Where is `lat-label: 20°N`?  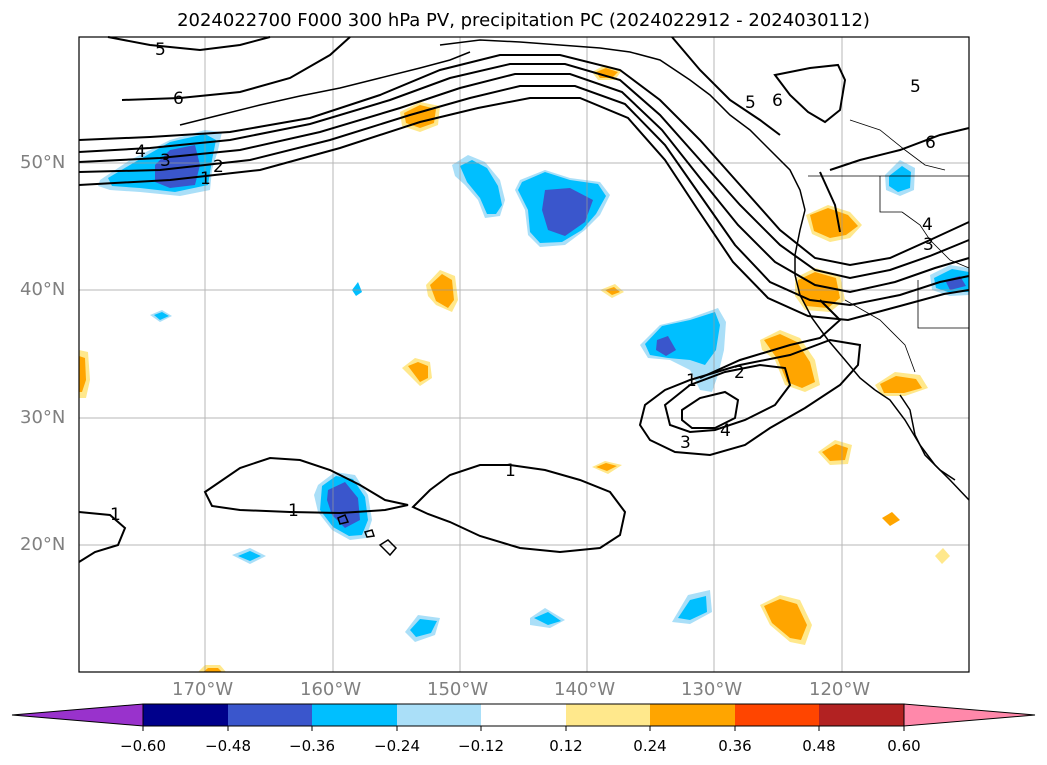 lat-label: 20°N is located at coordinates (43, 544).